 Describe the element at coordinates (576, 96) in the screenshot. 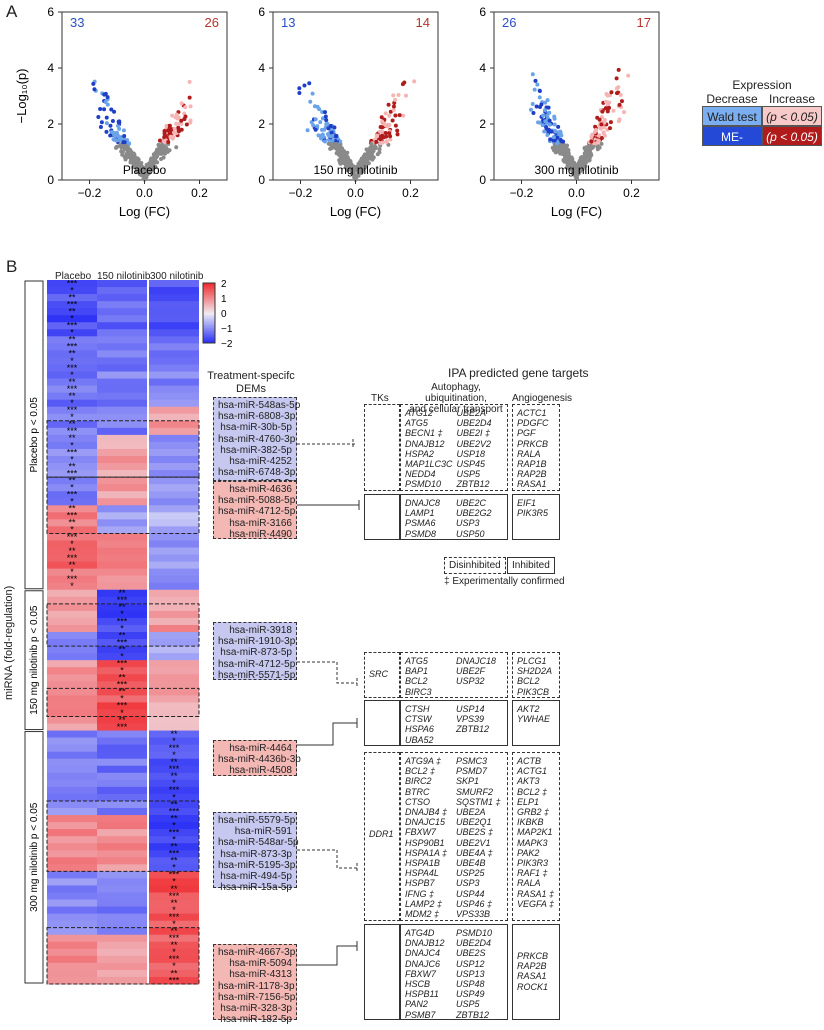

I see `plot-frame` at that location.